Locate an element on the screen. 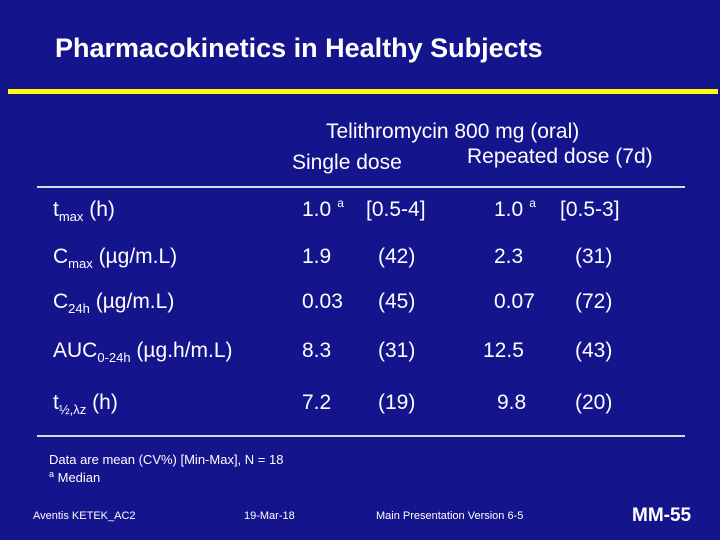  repeated-dose-value: 9.8 is located at coordinates (511, 403).